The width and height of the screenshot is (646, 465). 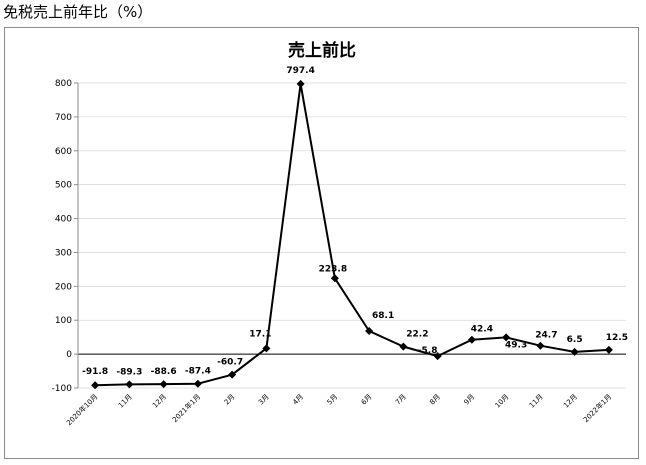 I want to click on data-label: 49.3, so click(x=516, y=345).